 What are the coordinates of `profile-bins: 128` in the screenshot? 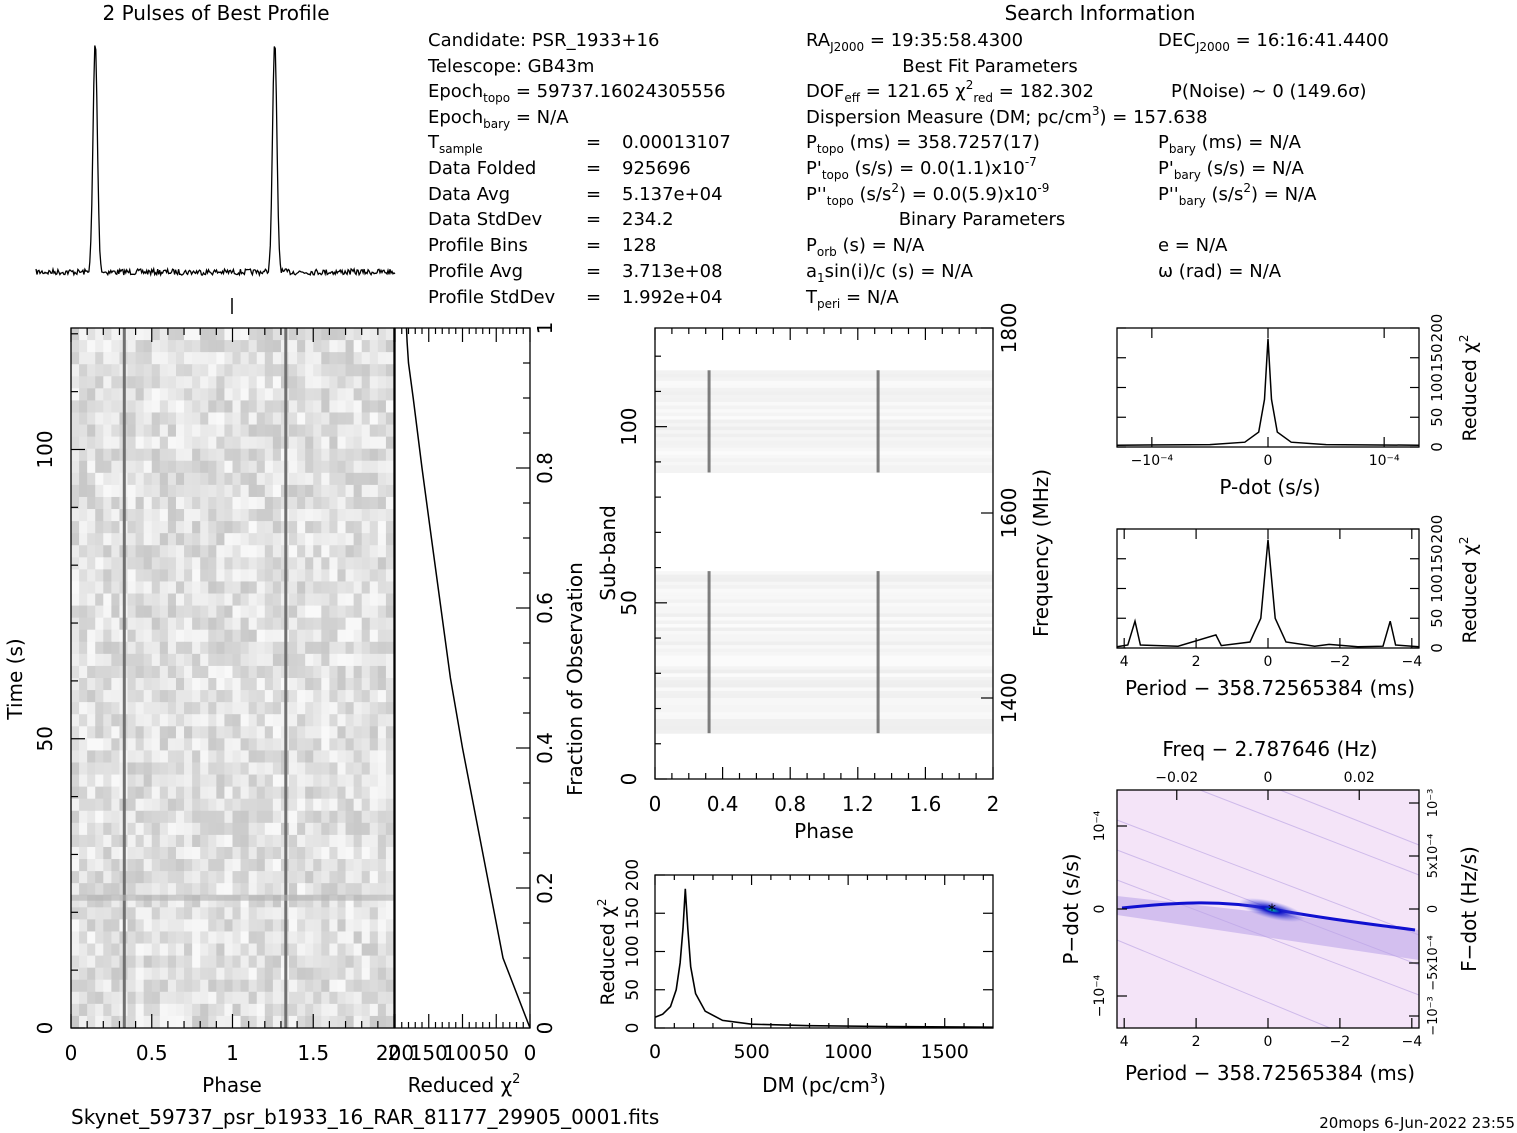 It's located at (639, 245).